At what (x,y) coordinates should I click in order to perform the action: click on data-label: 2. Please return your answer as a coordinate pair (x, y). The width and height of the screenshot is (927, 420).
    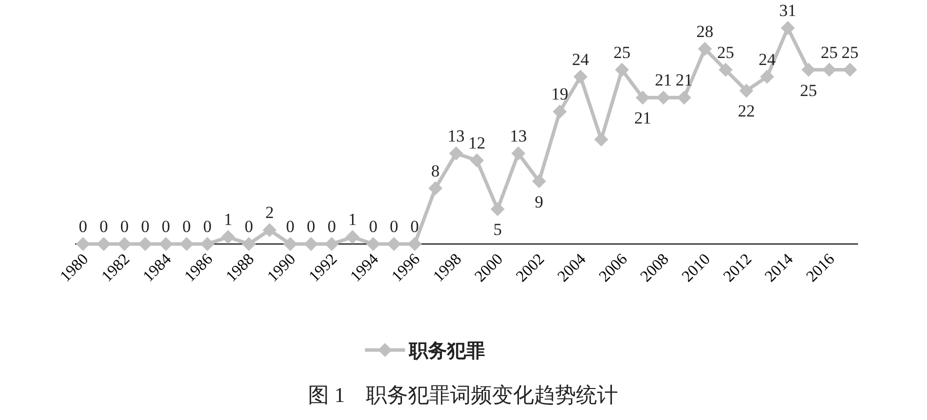
    Looking at the image, I should click on (269, 212).